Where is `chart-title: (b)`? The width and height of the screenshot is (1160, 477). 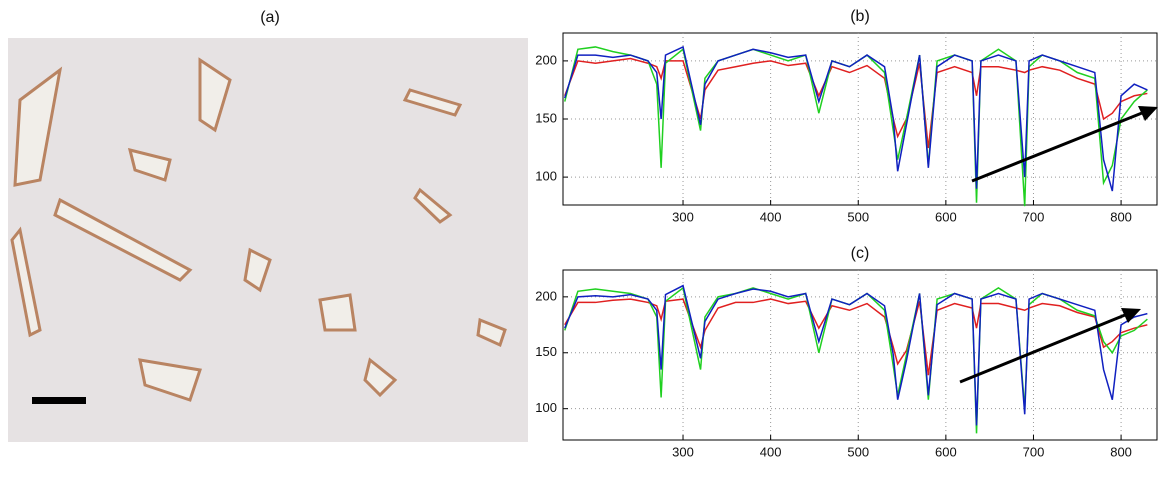
chart-title: (b) is located at coordinates (860, 16).